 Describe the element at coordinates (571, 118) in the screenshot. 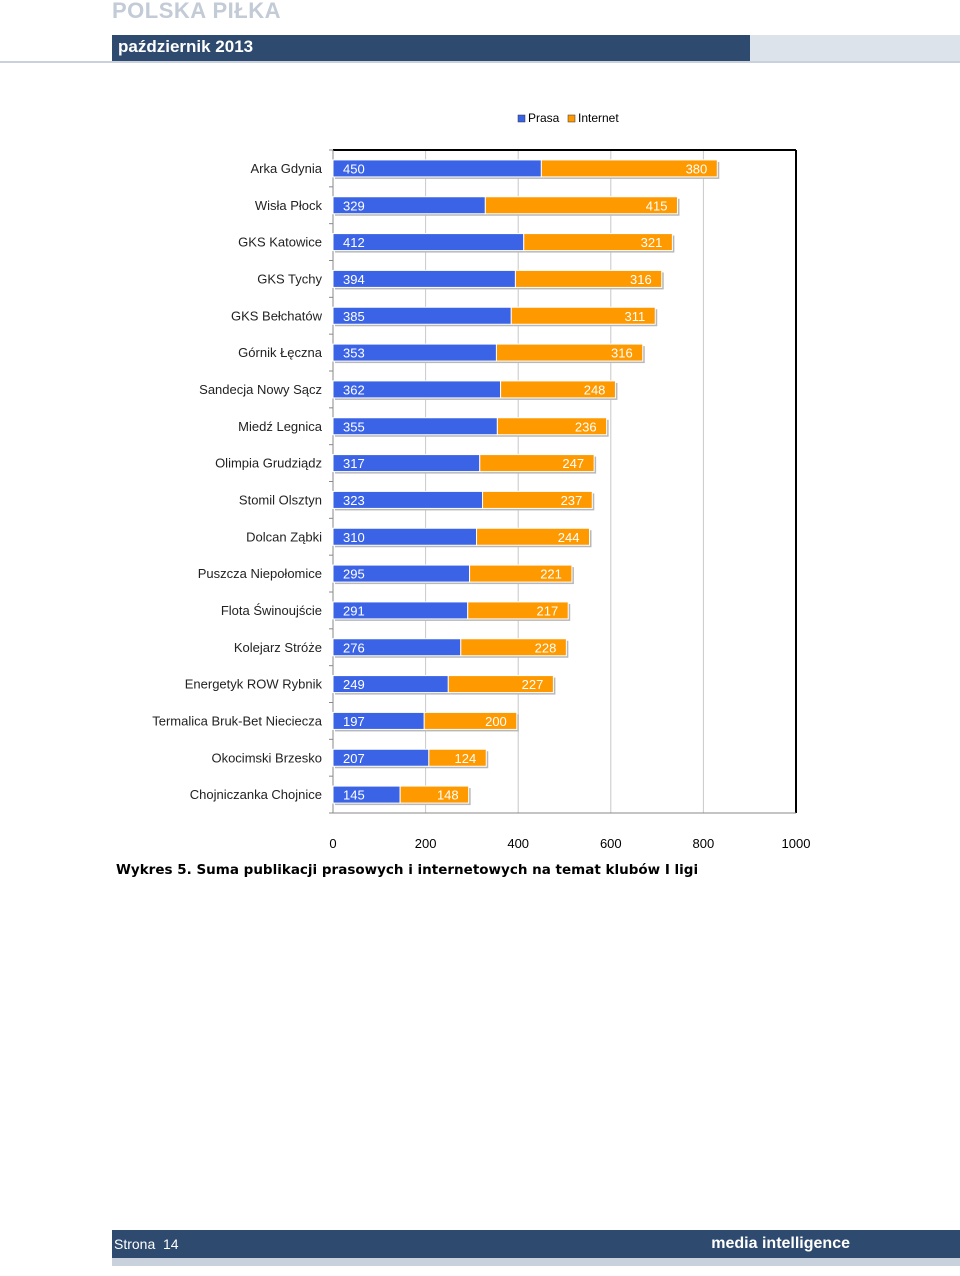

I see `legend-swatch-internet` at that location.